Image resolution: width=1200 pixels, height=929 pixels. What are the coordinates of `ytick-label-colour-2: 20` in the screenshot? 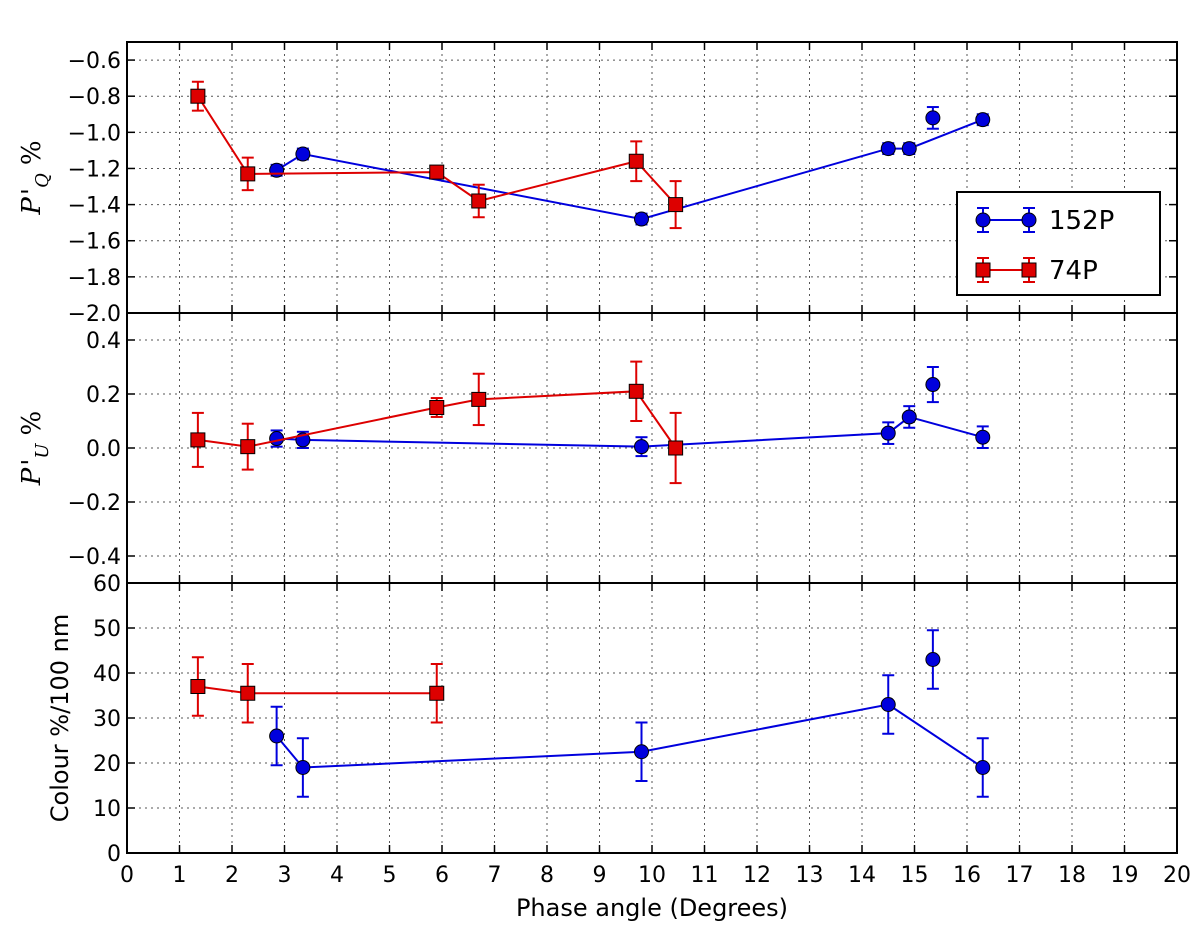 It's located at (107, 764).